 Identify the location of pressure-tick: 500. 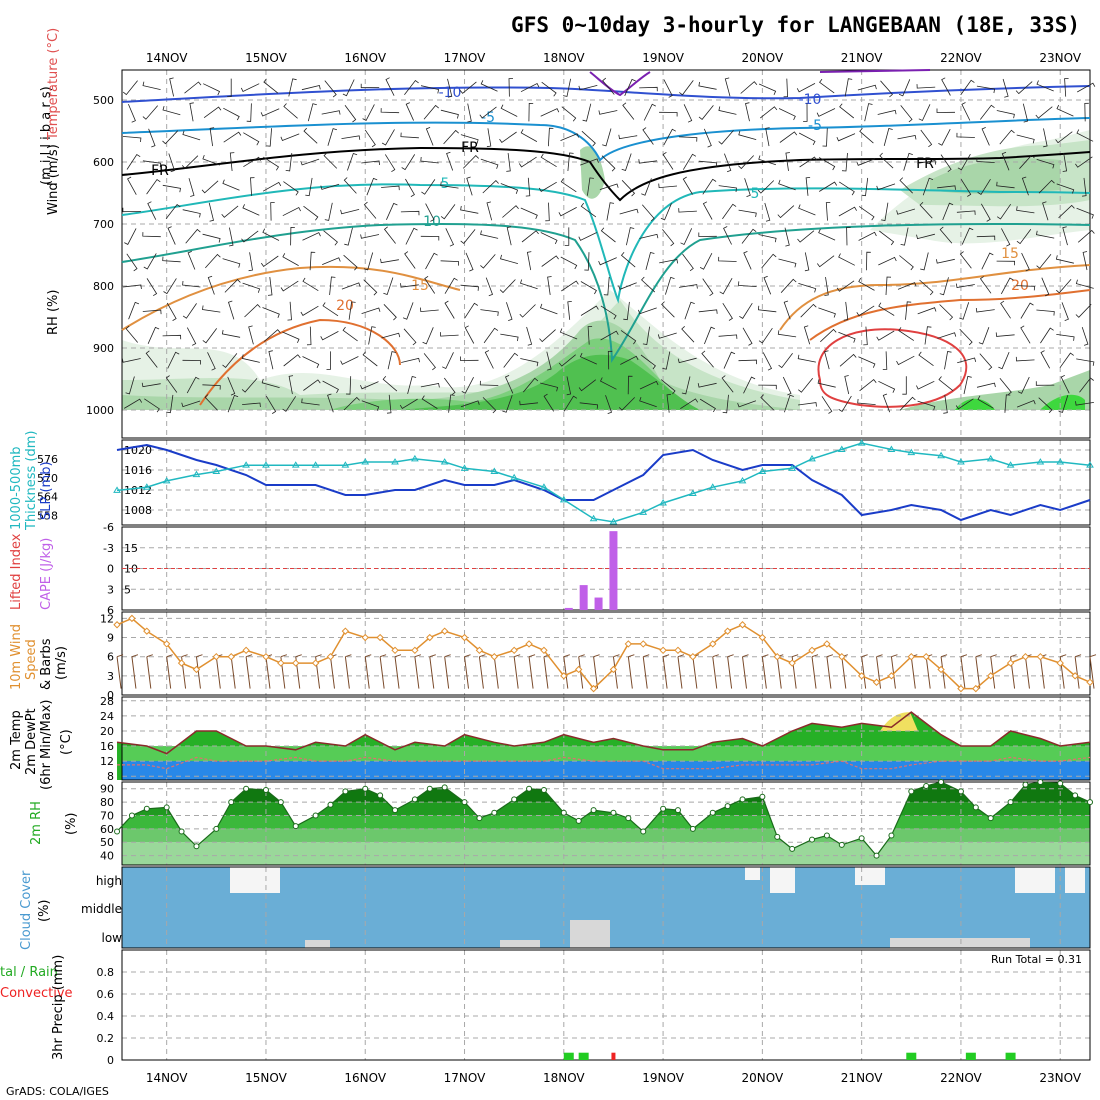
(103, 100).